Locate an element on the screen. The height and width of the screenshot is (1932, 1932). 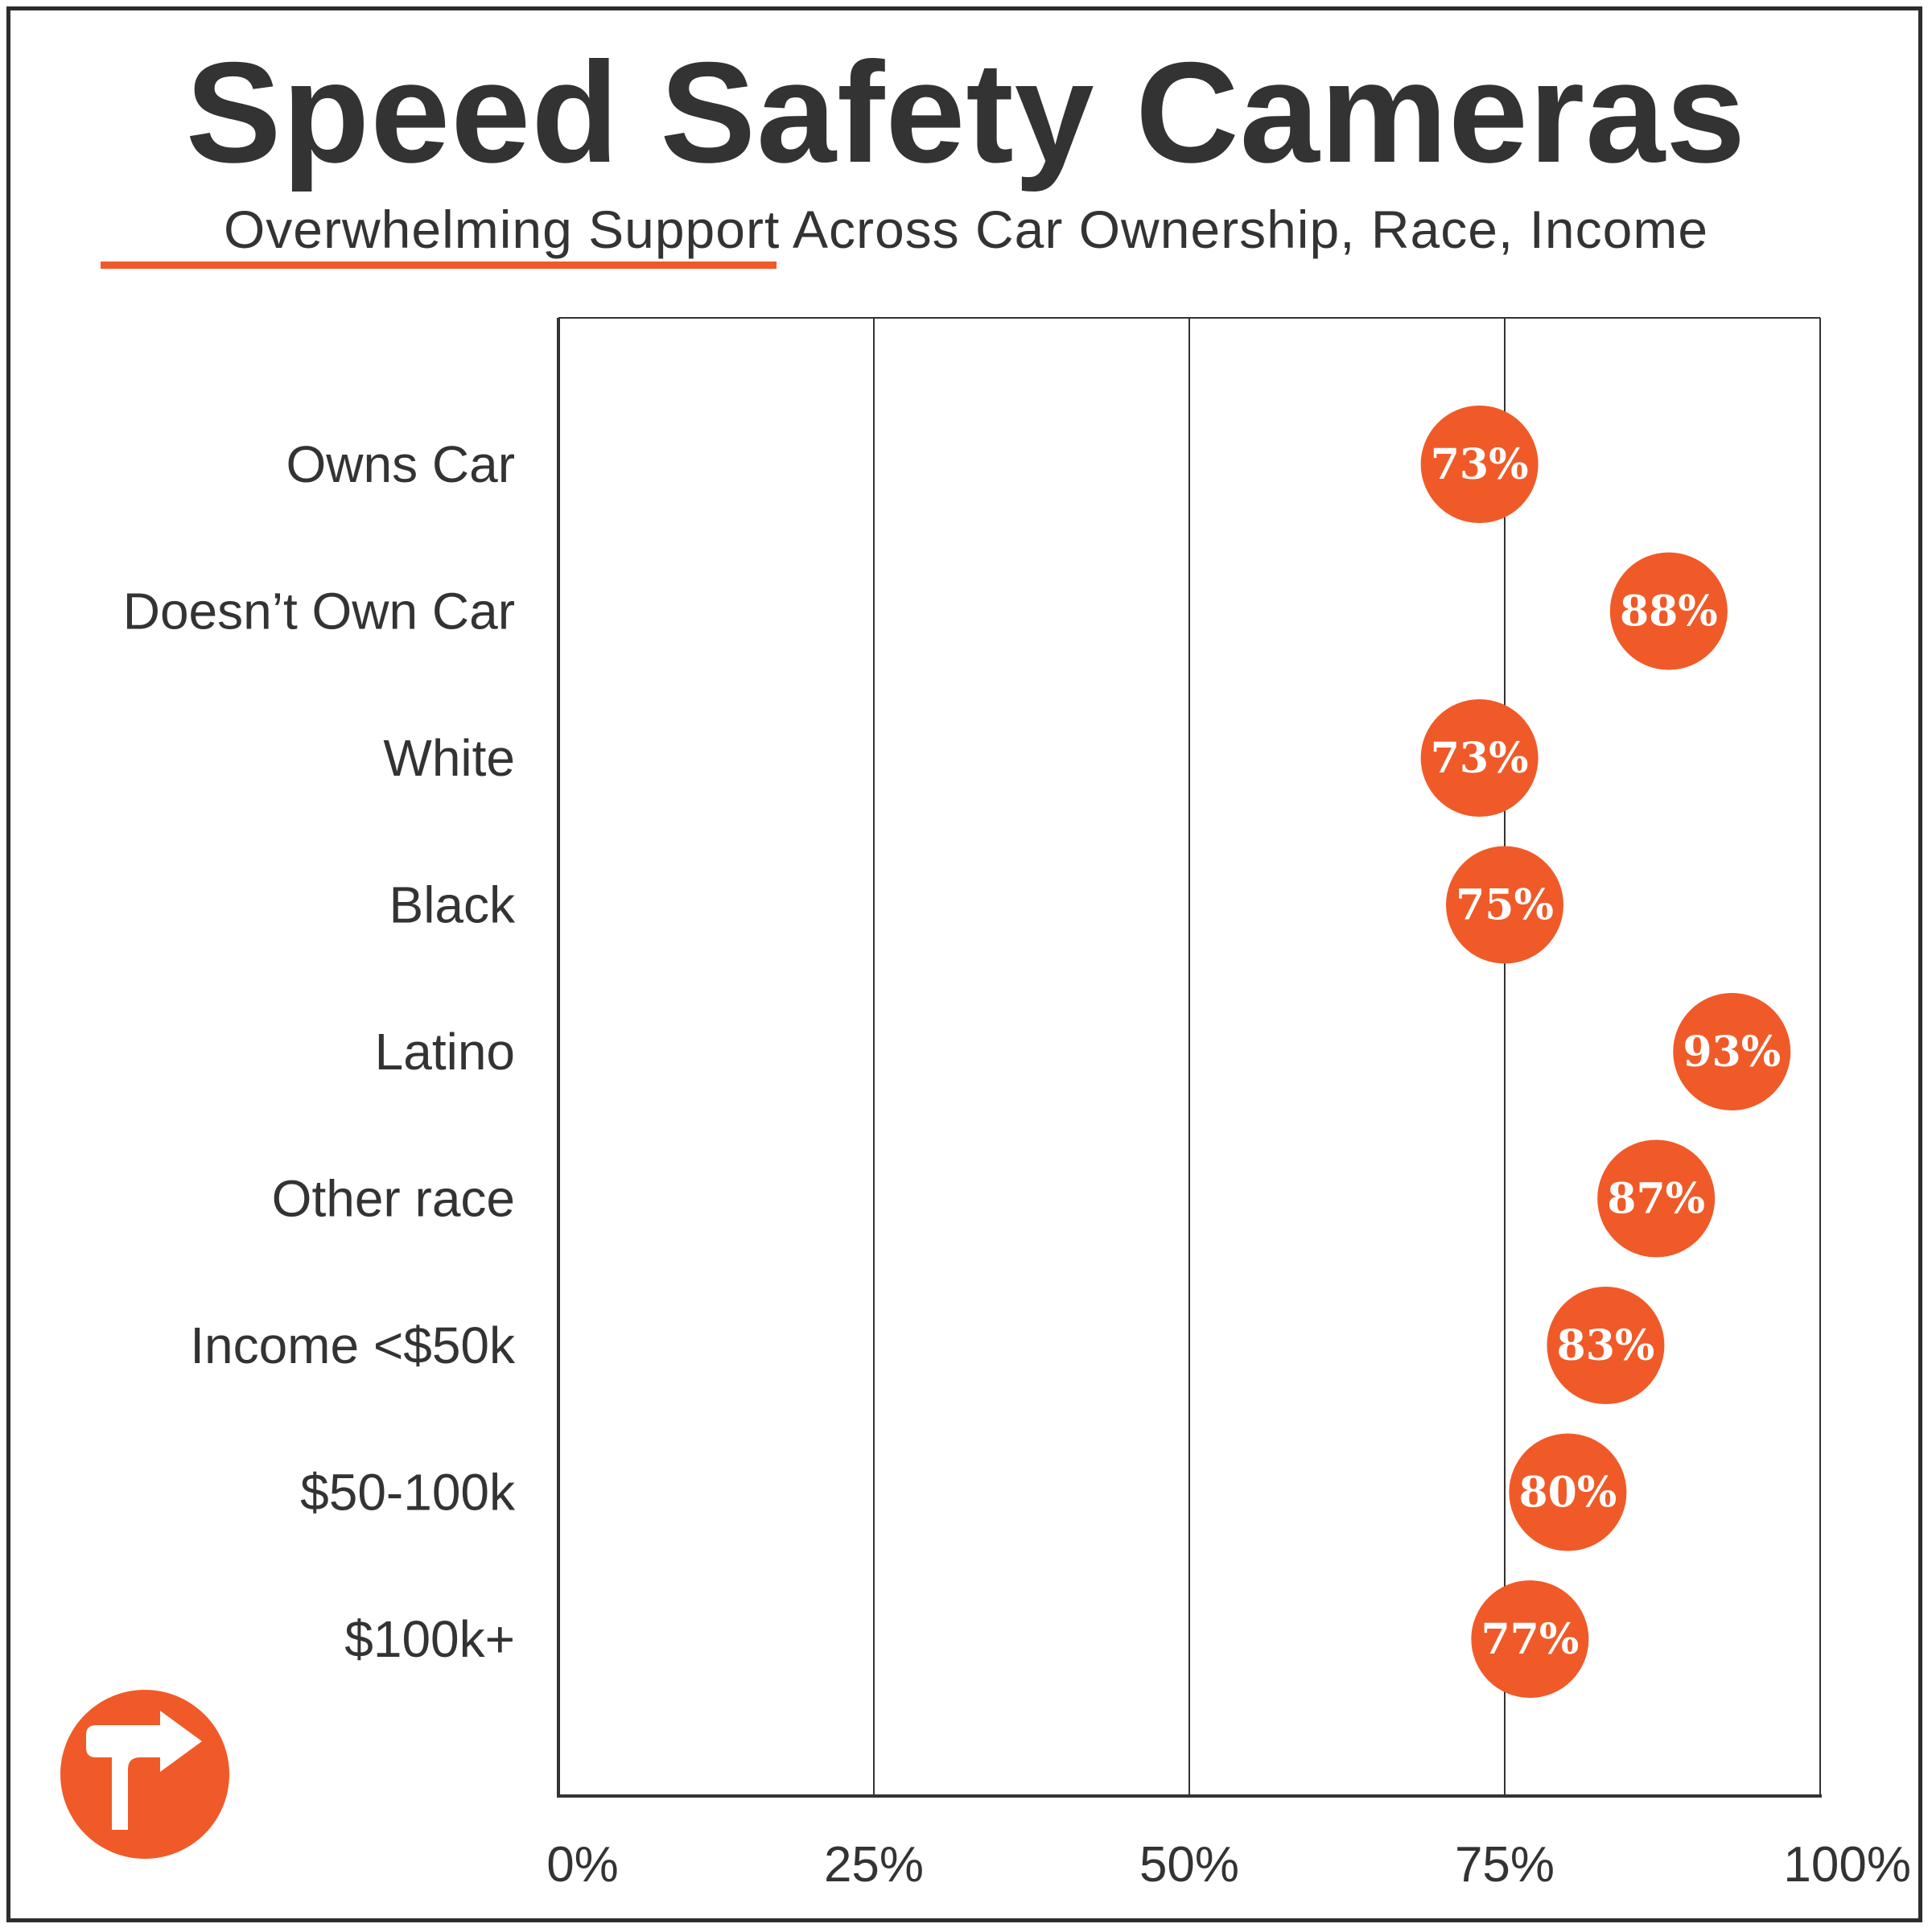
x-tick-label: 0% is located at coordinates (582, 1865).